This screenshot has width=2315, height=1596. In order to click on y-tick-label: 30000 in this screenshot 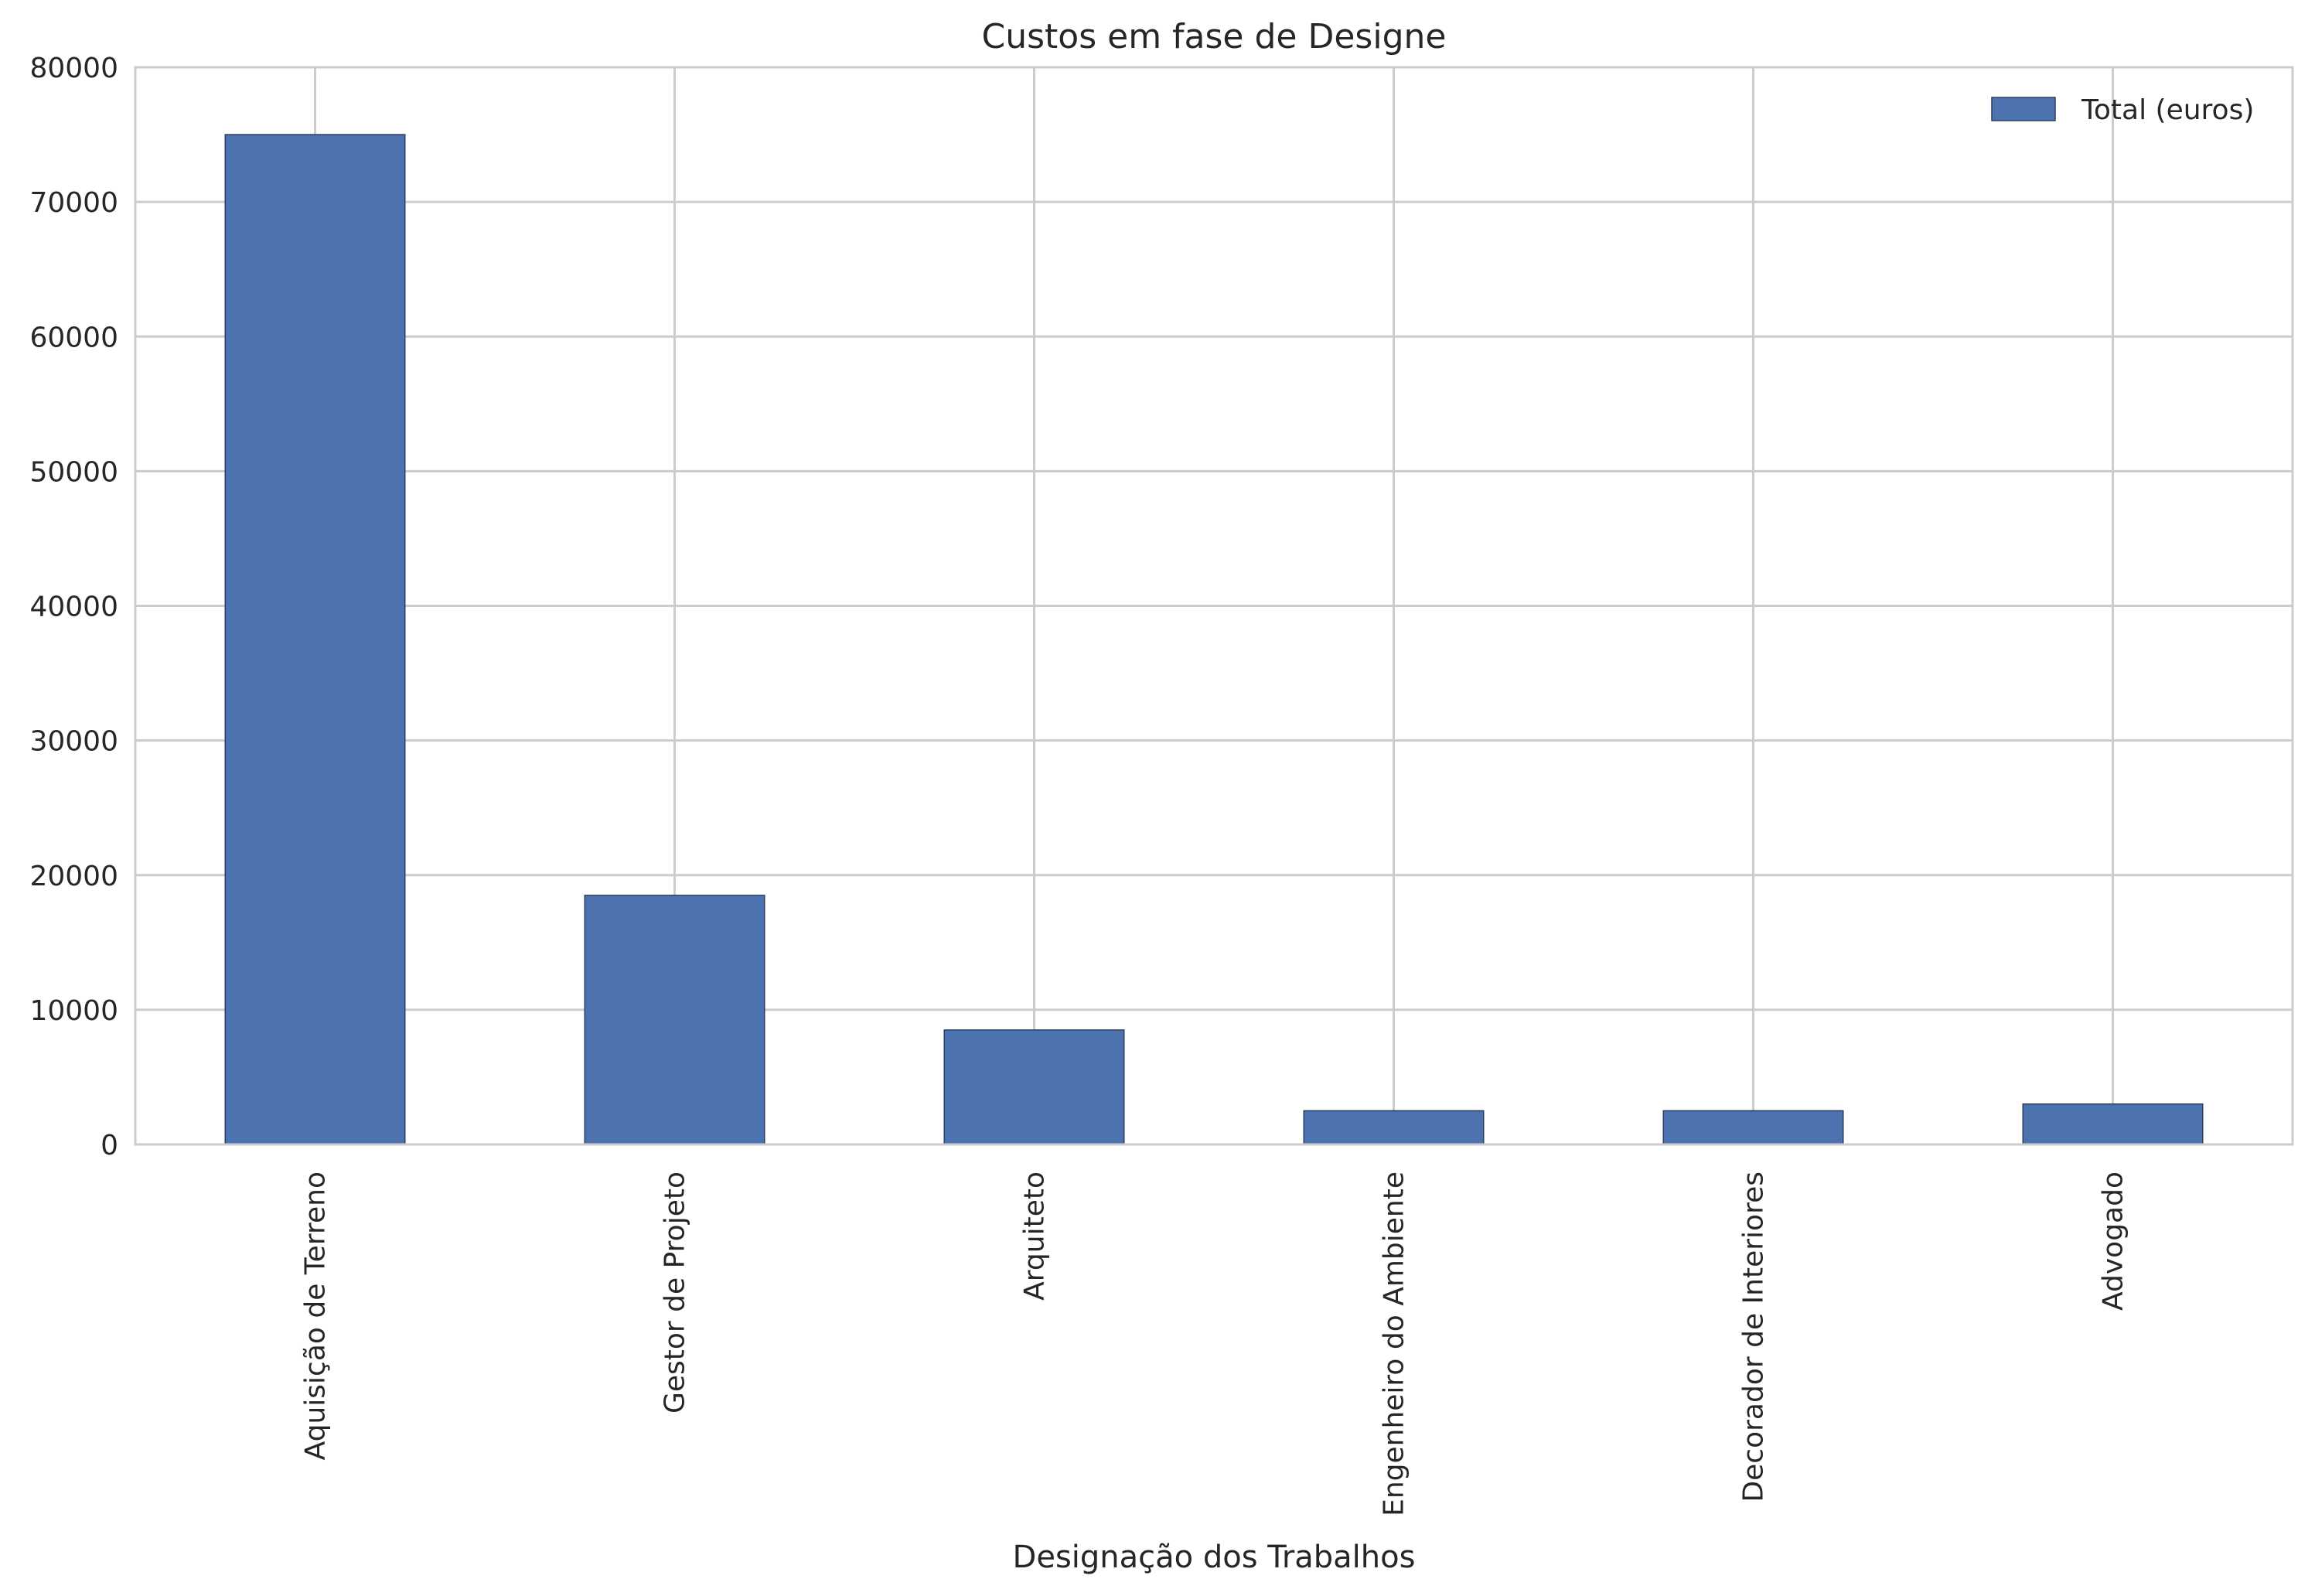, I will do `click(73, 742)`.